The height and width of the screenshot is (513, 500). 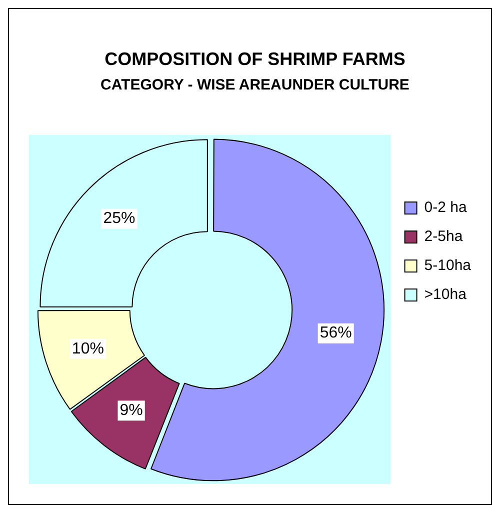 What do you see at coordinates (255, 85) in the screenshot?
I see `chart-subtitle: CATEGORY - WISE AREAUNDER CULTURE` at bounding box center [255, 85].